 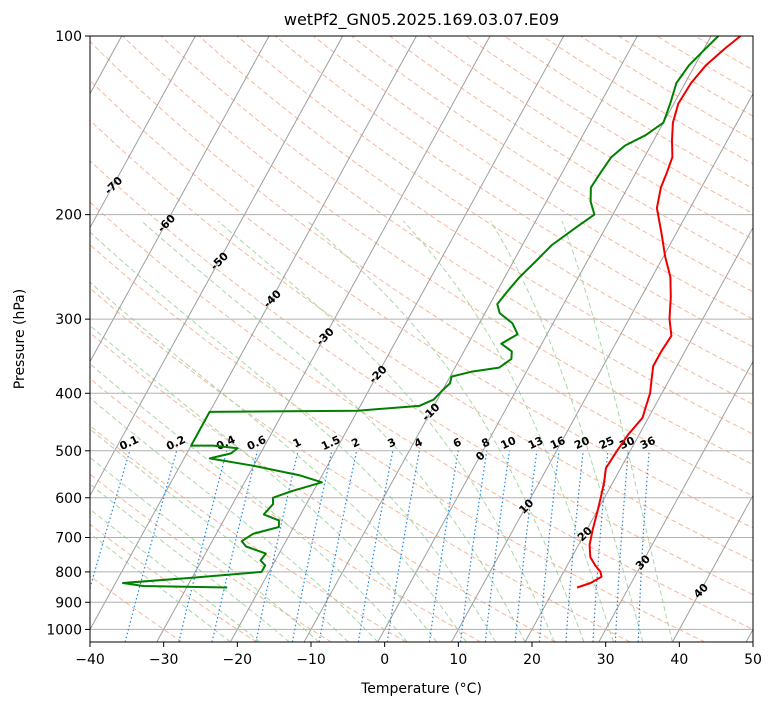 What do you see at coordinates (648, 443) in the screenshot?
I see `mixing-ratio-label: 36` at bounding box center [648, 443].